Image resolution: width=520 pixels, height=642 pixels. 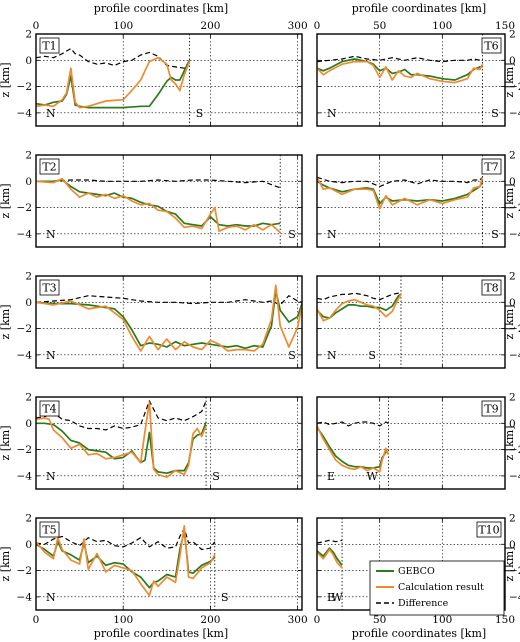 I want to click on panel-label: T4, so click(x=49, y=409).